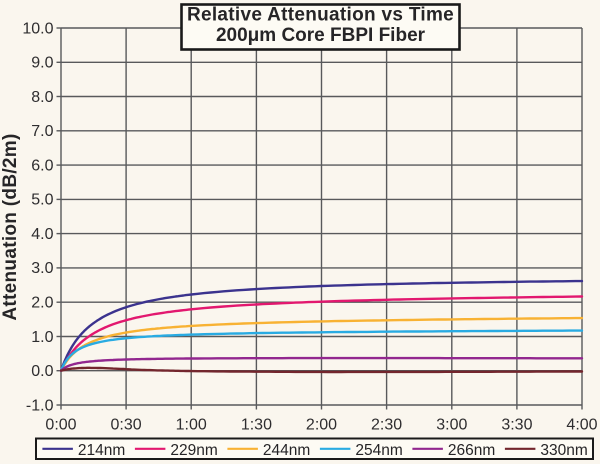  I want to click on svg-text: 8.0, so click(42, 97).